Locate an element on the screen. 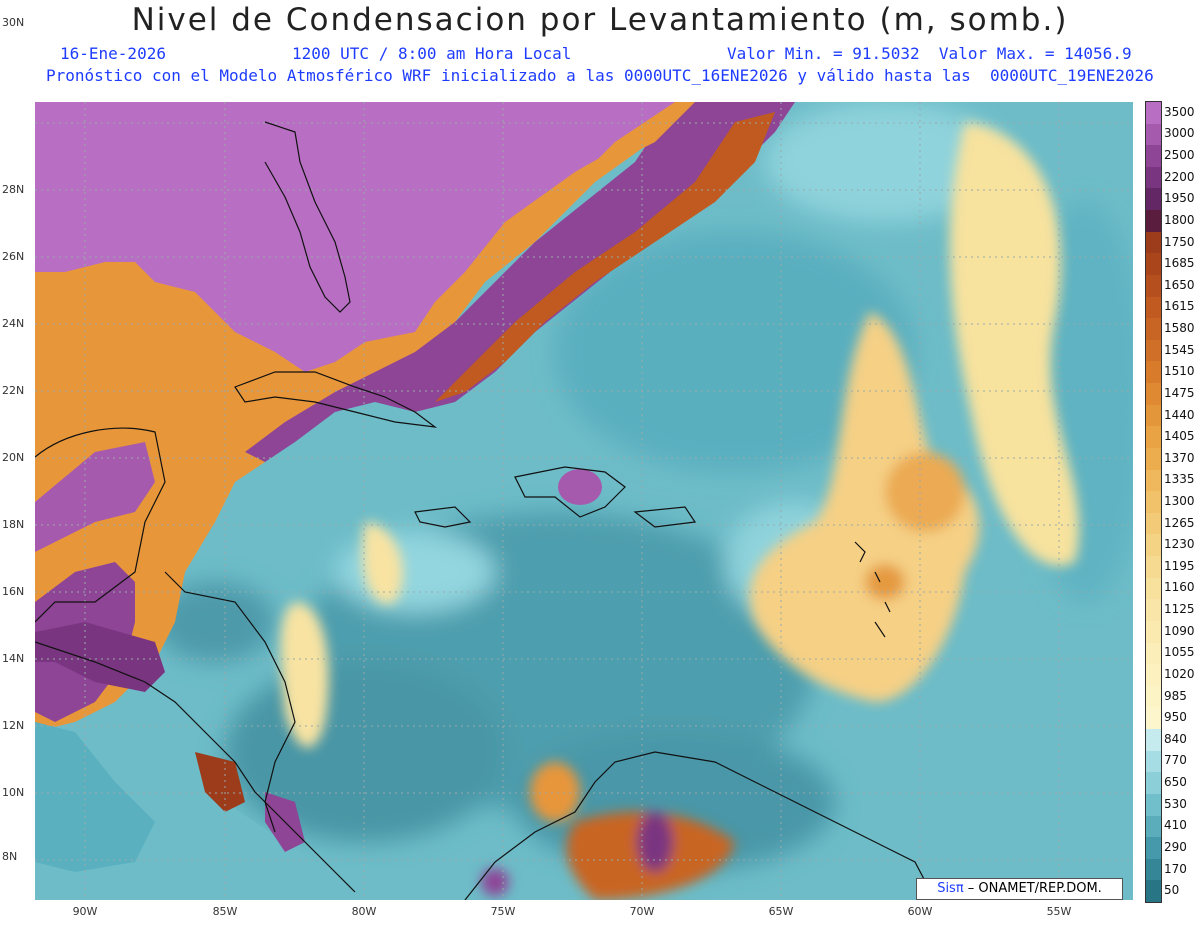  lat-label-30n: 30N is located at coordinates (13, 22).